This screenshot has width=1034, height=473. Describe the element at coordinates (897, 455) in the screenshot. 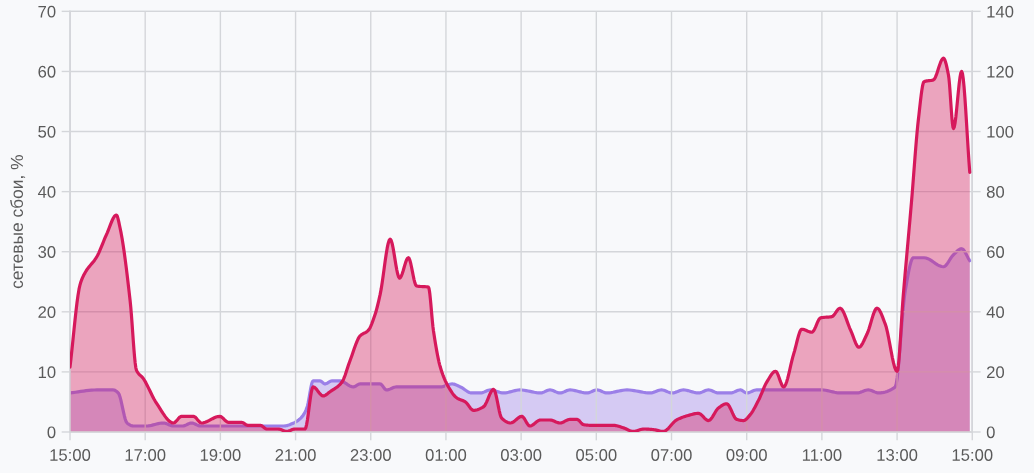

I see `x-tick-label: 13:00` at that location.